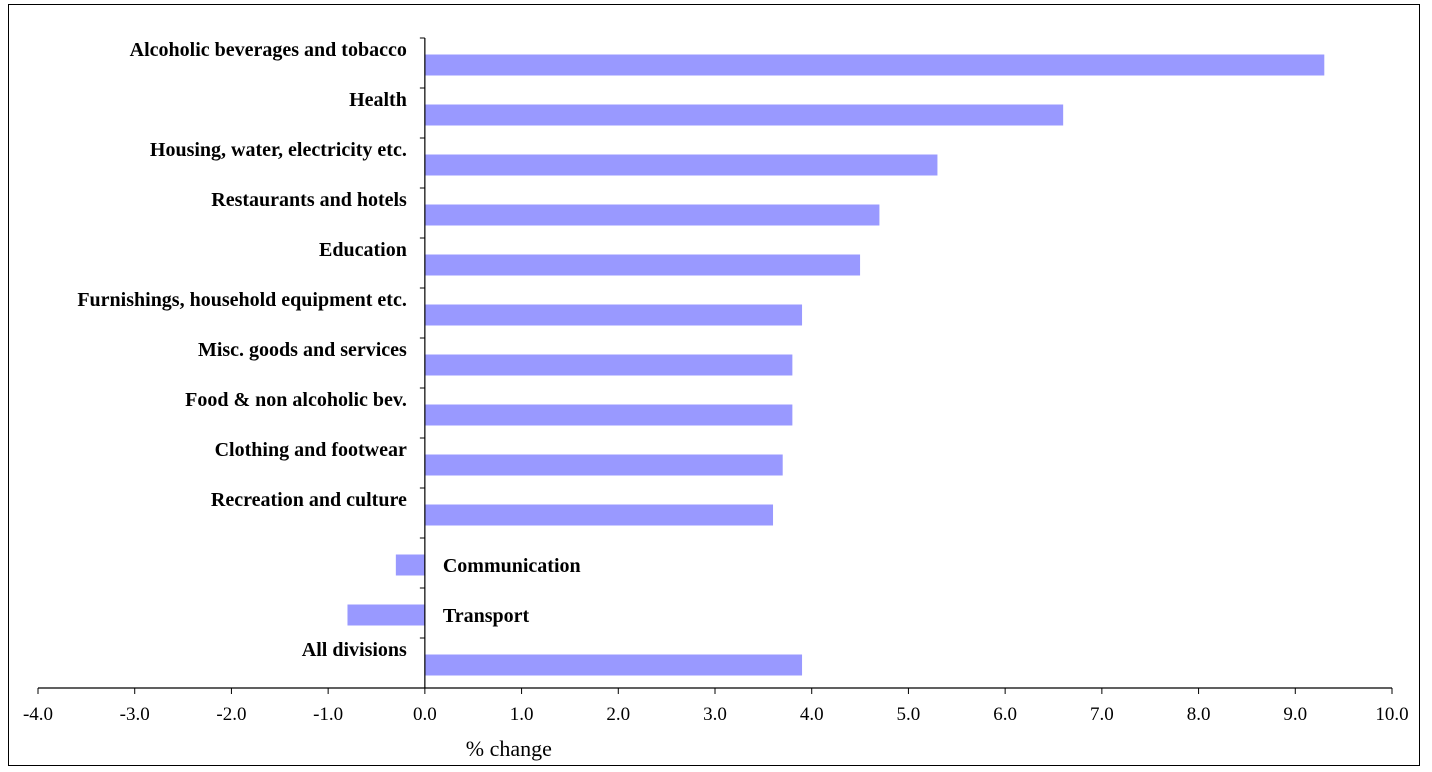  What do you see at coordinates (38, 714) in the screenshot?
I see `x-tick-label: -4.0` at bounding box center [38, 714].